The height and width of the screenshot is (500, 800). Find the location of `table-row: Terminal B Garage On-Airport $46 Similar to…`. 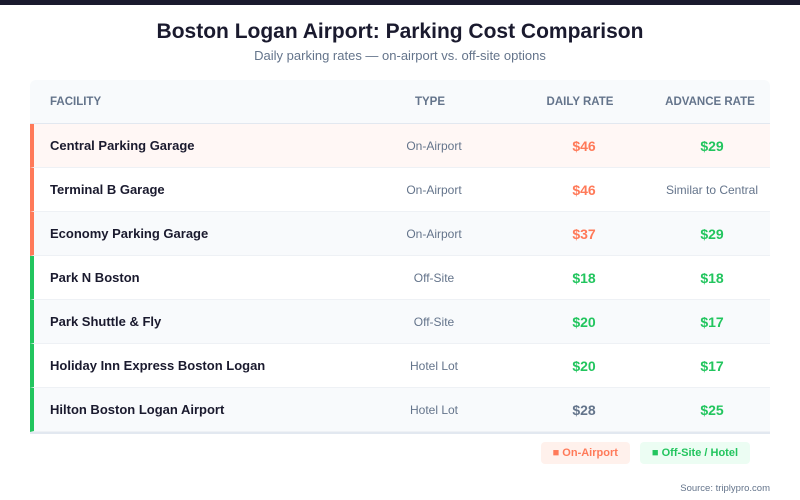

table-row: Terminal B Garage On-Airport $46 Similar to… is located at coordinates (400, 190).